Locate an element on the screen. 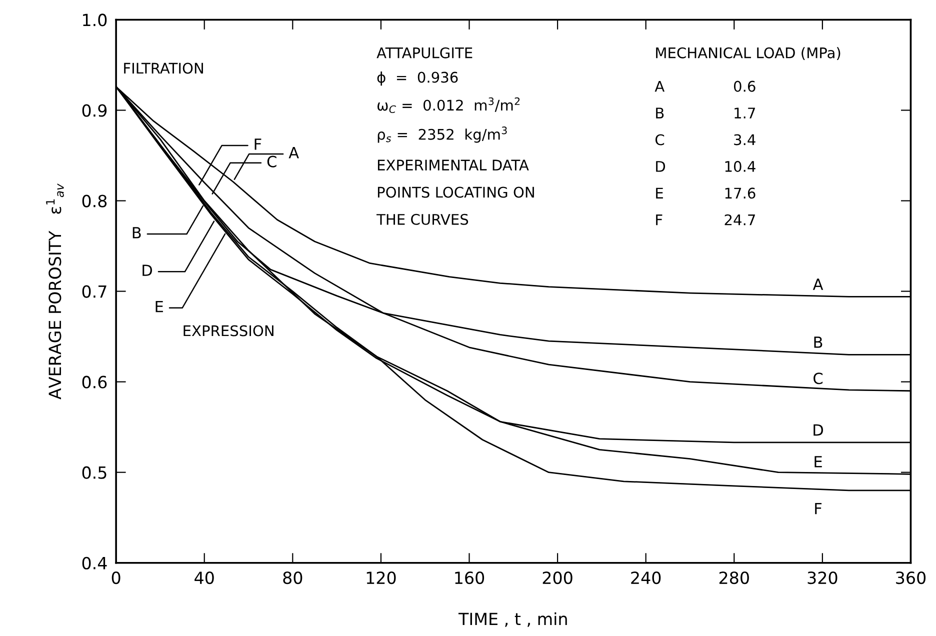 The height and width of the screenshot is (636, 936). series-label: F is located at coordinates (818, 508).